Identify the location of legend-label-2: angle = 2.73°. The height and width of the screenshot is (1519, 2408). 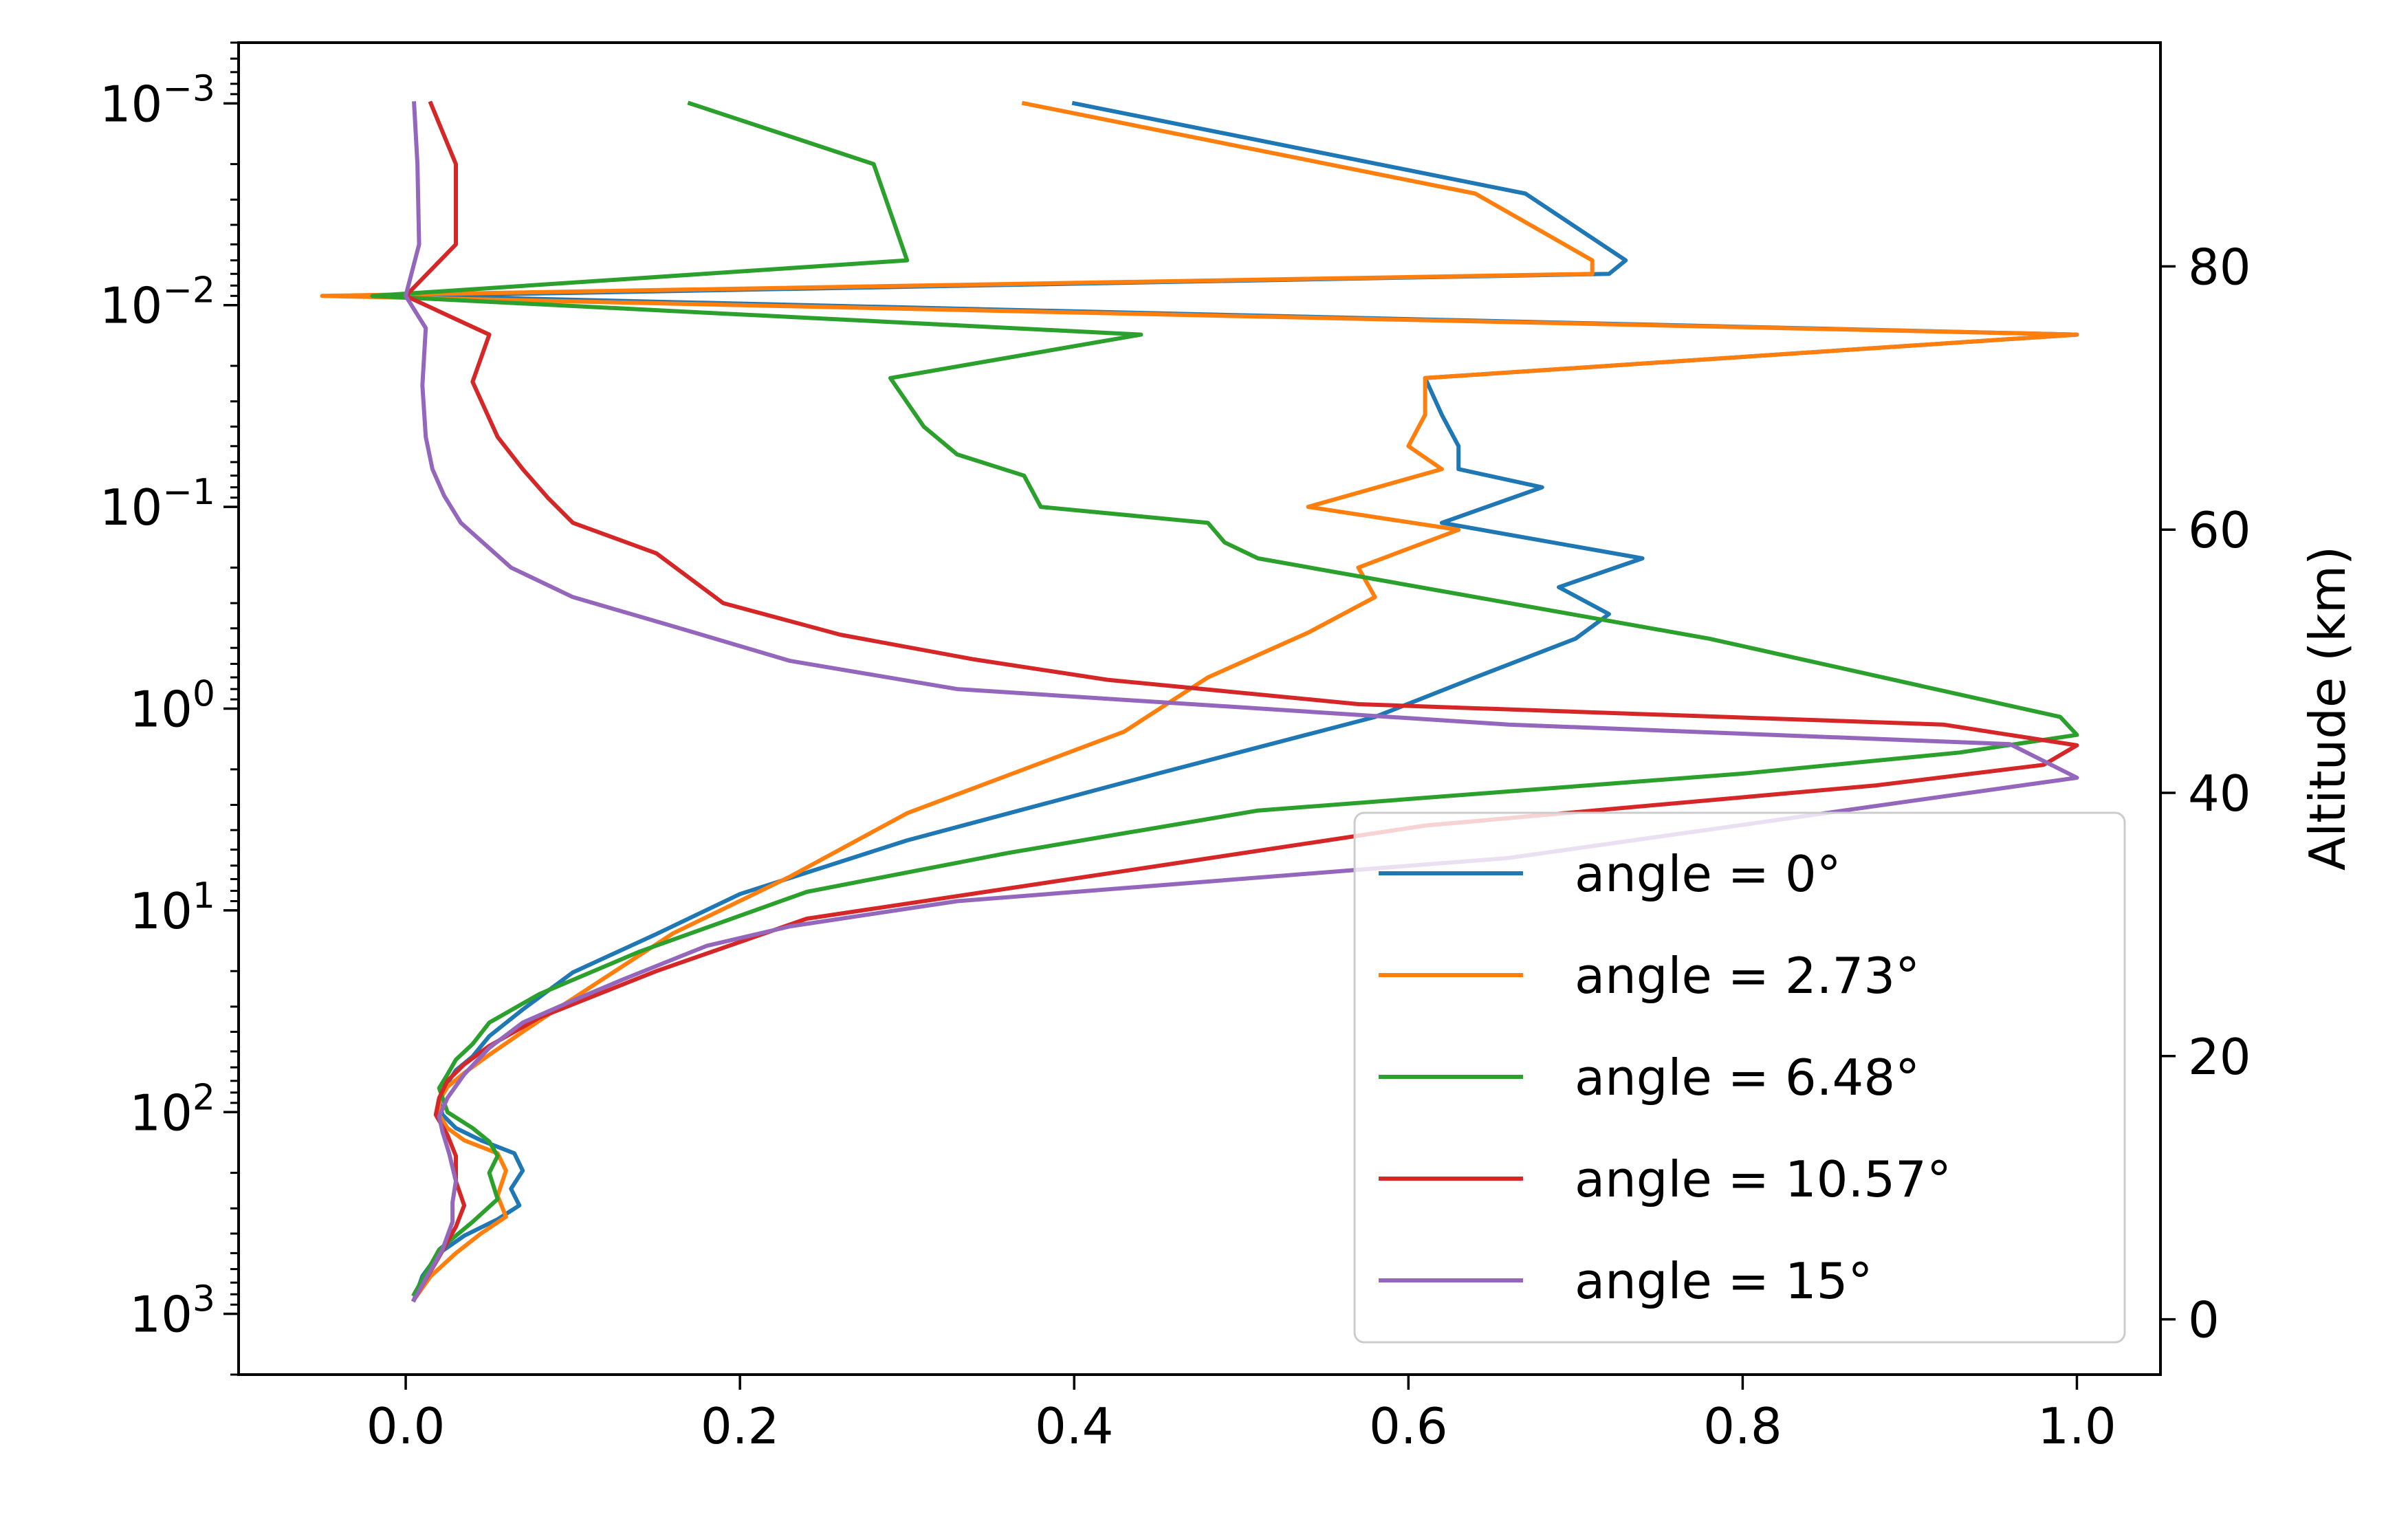
(1747, 976).